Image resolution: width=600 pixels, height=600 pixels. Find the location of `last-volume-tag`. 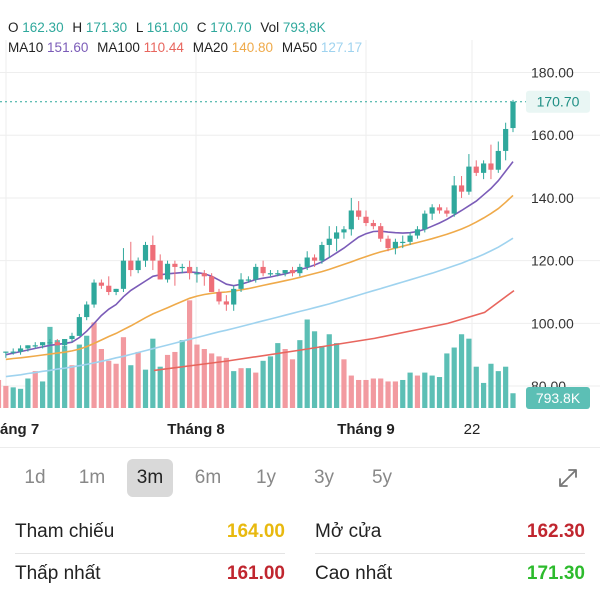

last-volume-tag is located at coordinates (558, 398).